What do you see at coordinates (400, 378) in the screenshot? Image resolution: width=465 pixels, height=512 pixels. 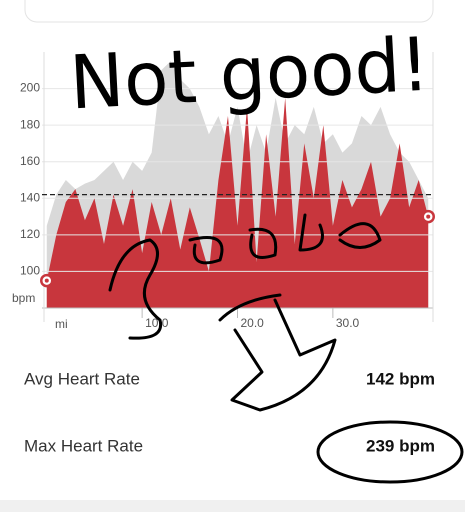 I see `stat-value: 142 bpm` at bounding box center [400, 378].